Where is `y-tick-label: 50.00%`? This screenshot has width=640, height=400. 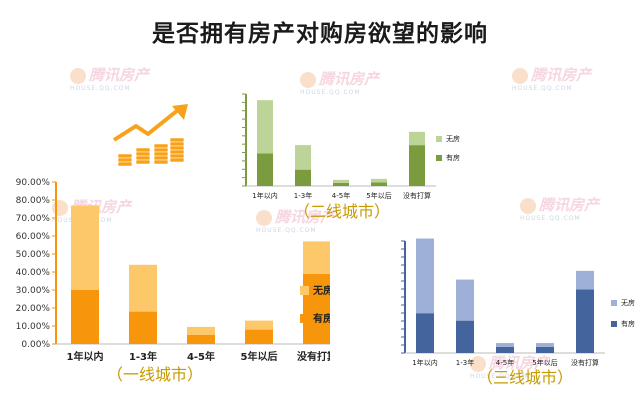
y-tick-label: 50.00% is located at coordinates (33, 255).